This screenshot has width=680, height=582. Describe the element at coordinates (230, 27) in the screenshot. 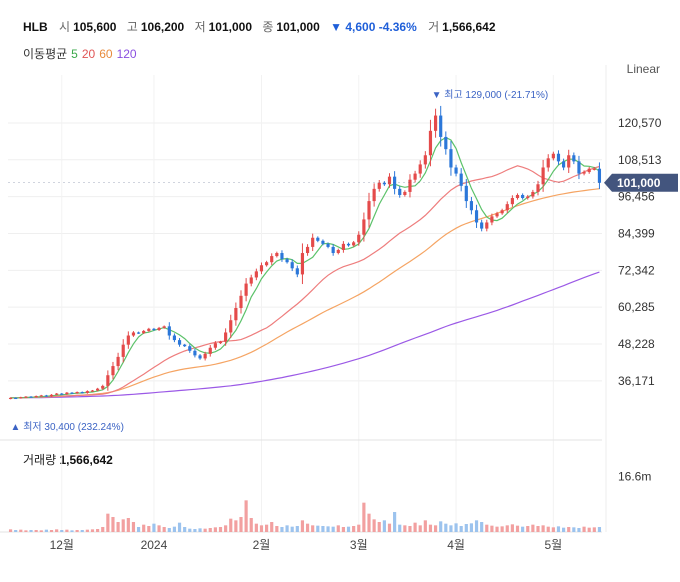

I see `low-value: 101,000` at that location.